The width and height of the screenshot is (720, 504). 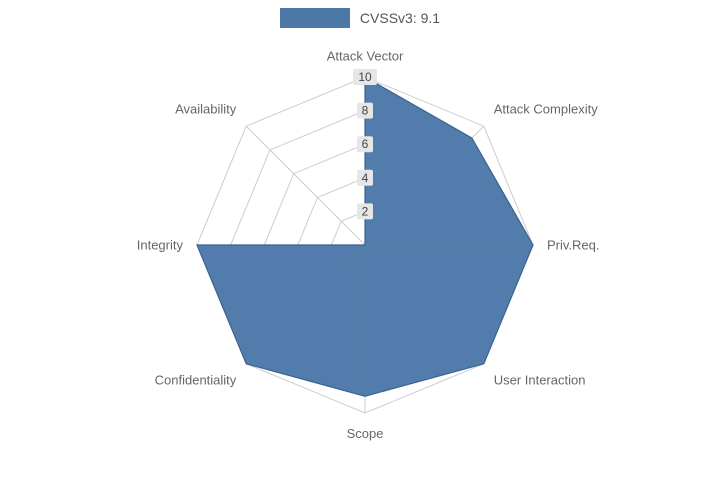 What do you see at coordinates (206, 109) in the screenshot?
I see `axis-label-availability: Availability` at bounding box center [206, 109].